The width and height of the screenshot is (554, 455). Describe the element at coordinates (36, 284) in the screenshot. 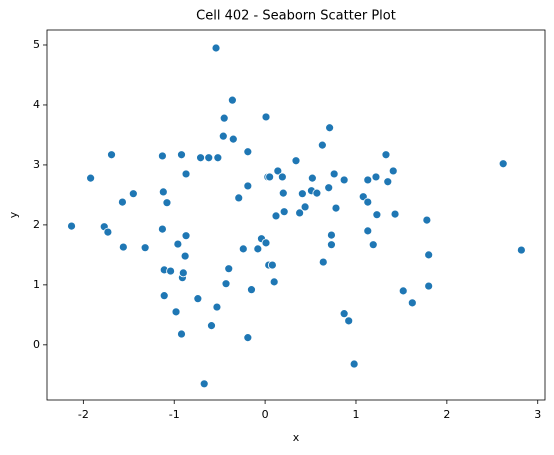

I see `y-tick-label: 1` at that location.